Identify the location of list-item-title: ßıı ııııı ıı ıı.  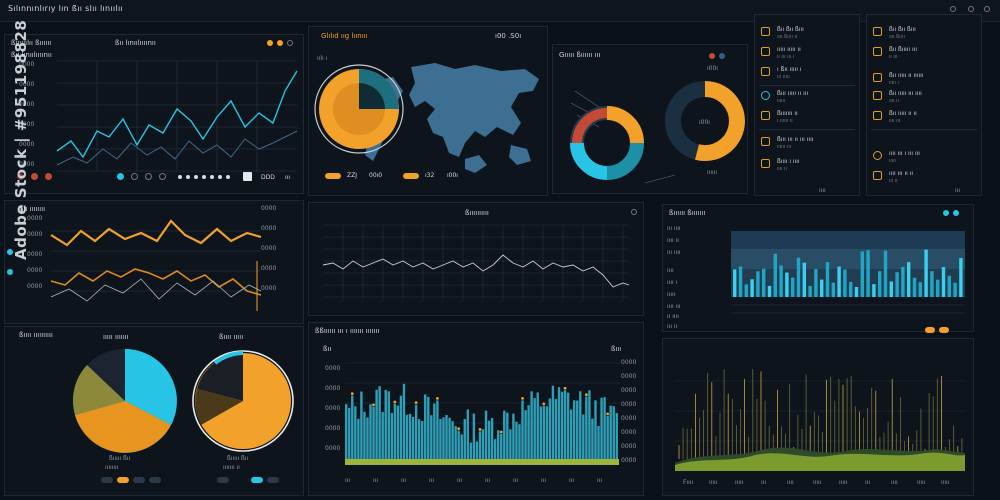
(903, 113).